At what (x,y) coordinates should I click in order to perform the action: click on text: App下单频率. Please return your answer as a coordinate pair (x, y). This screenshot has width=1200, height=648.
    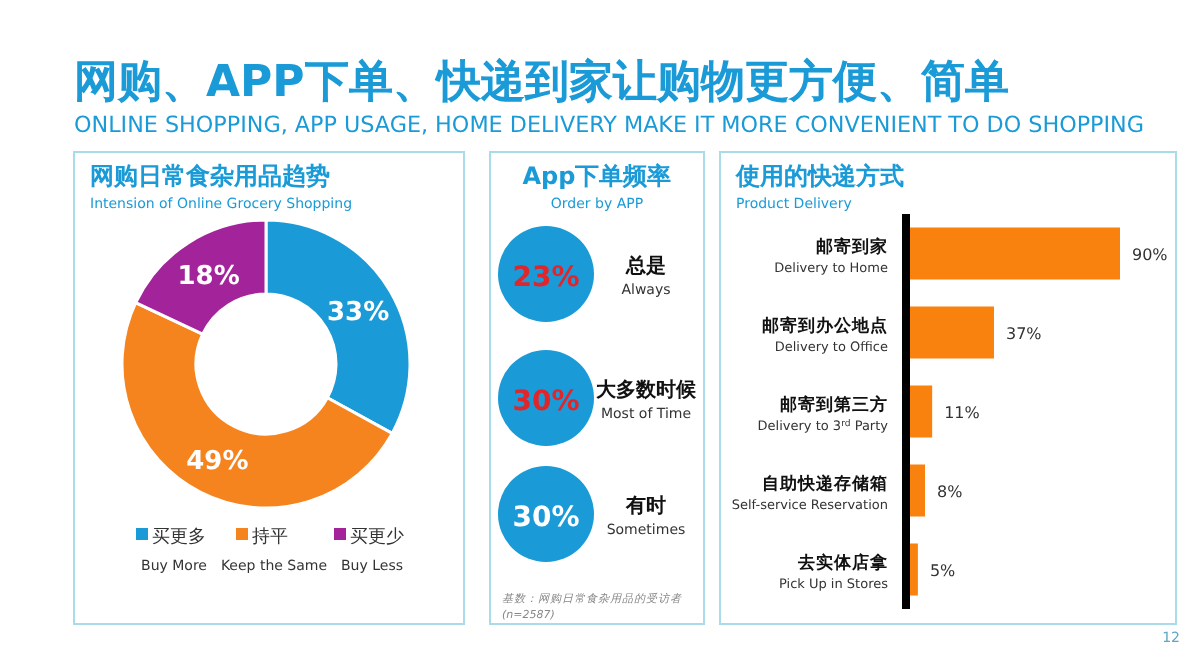
    Looking at the image, I should click on (597, 176).